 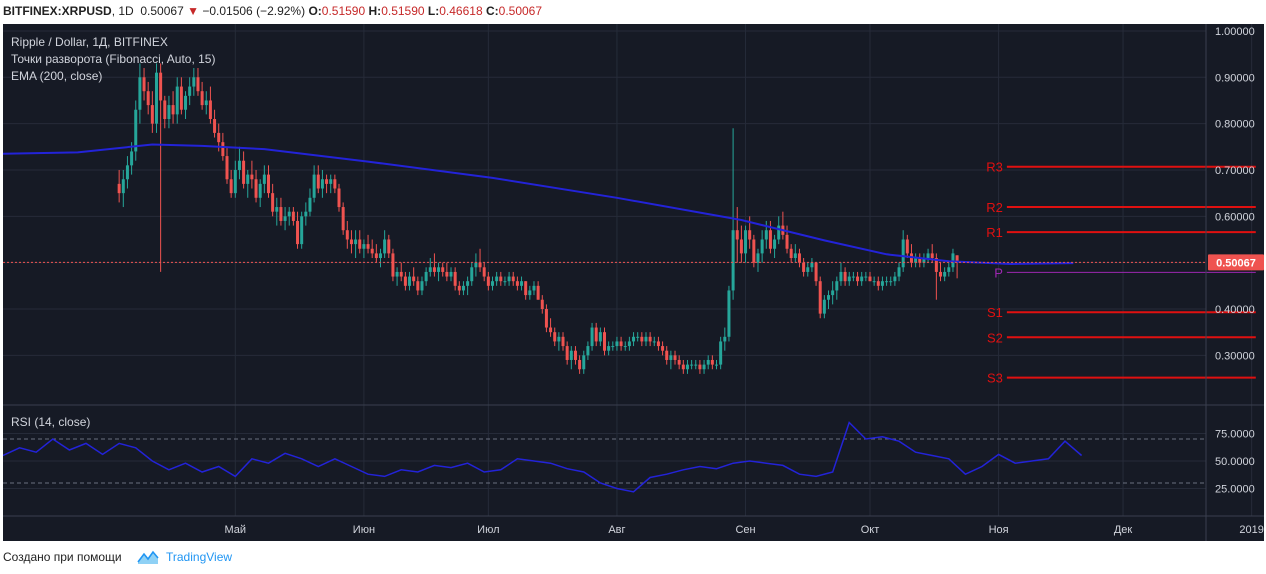 I want to click on pivot-label: S1, so click(x=995, y=312).